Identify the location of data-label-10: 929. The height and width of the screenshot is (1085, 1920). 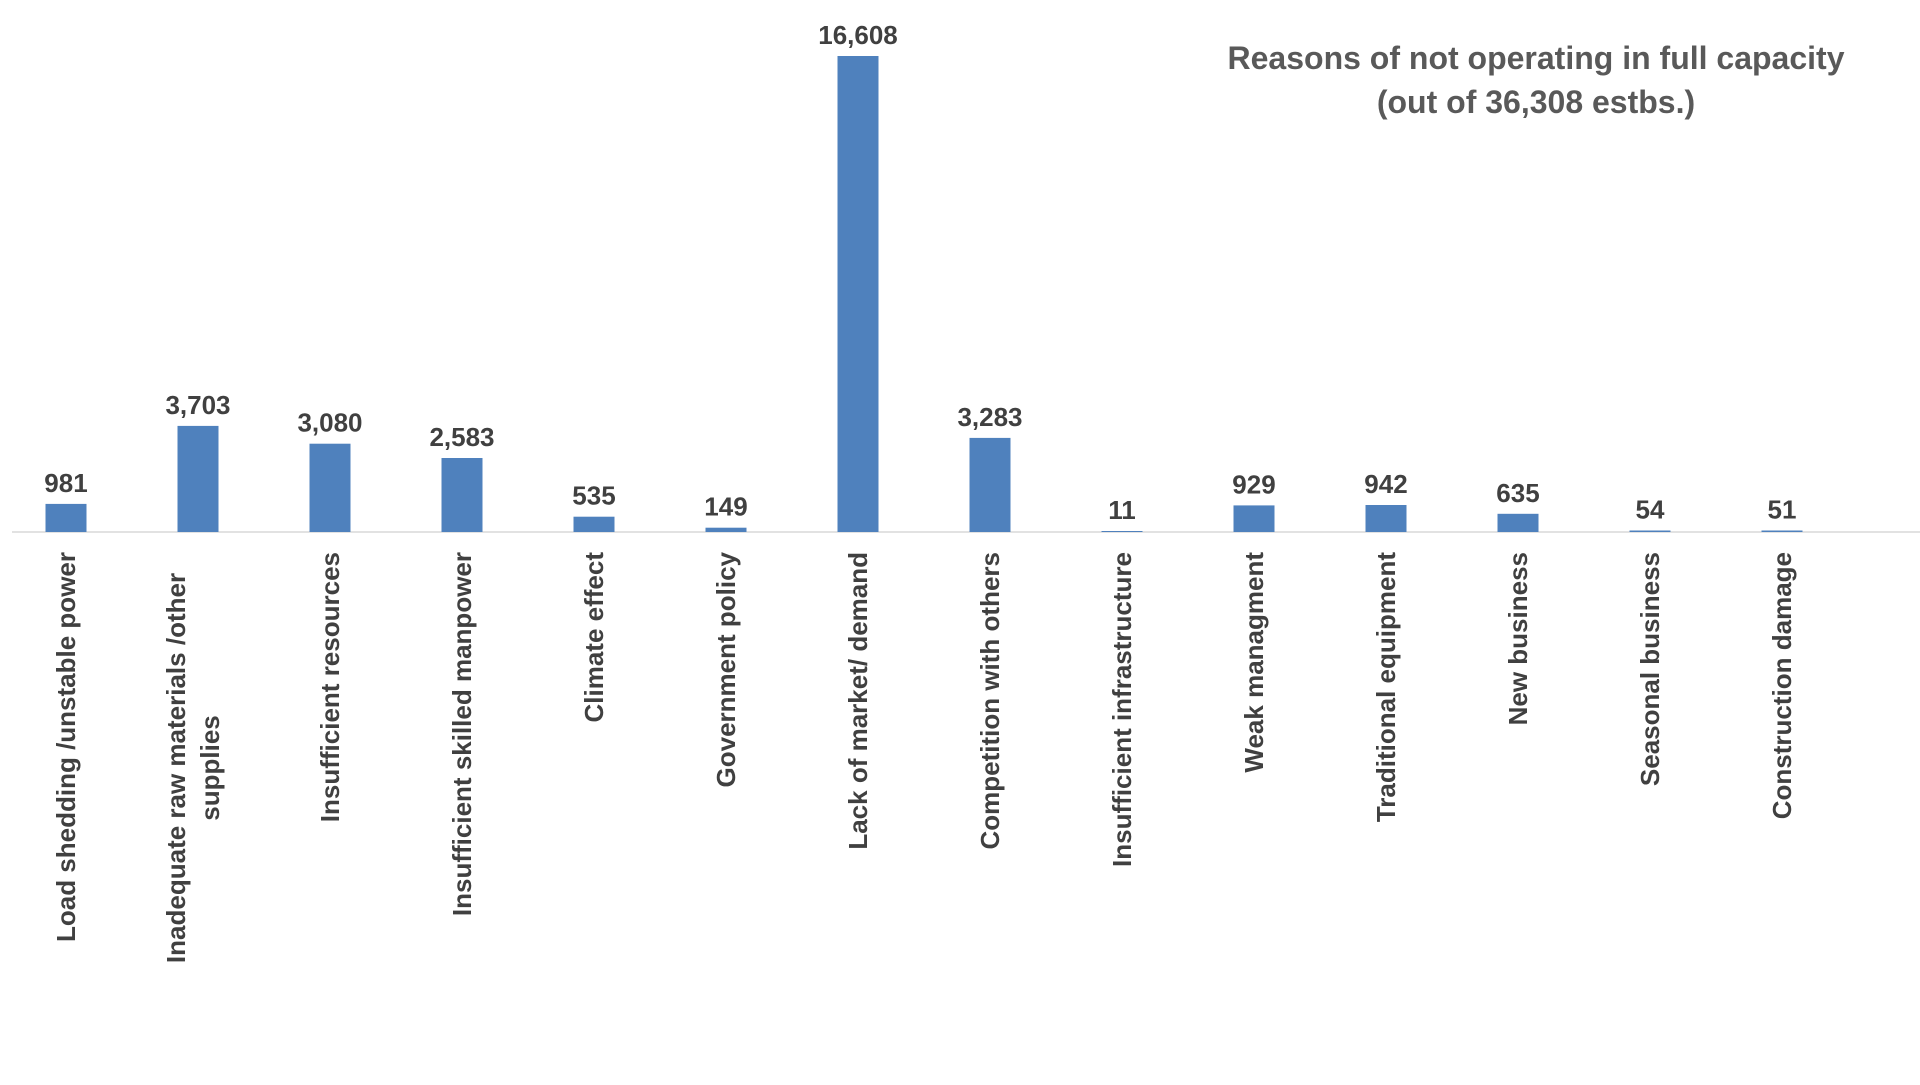
(1253, 484).